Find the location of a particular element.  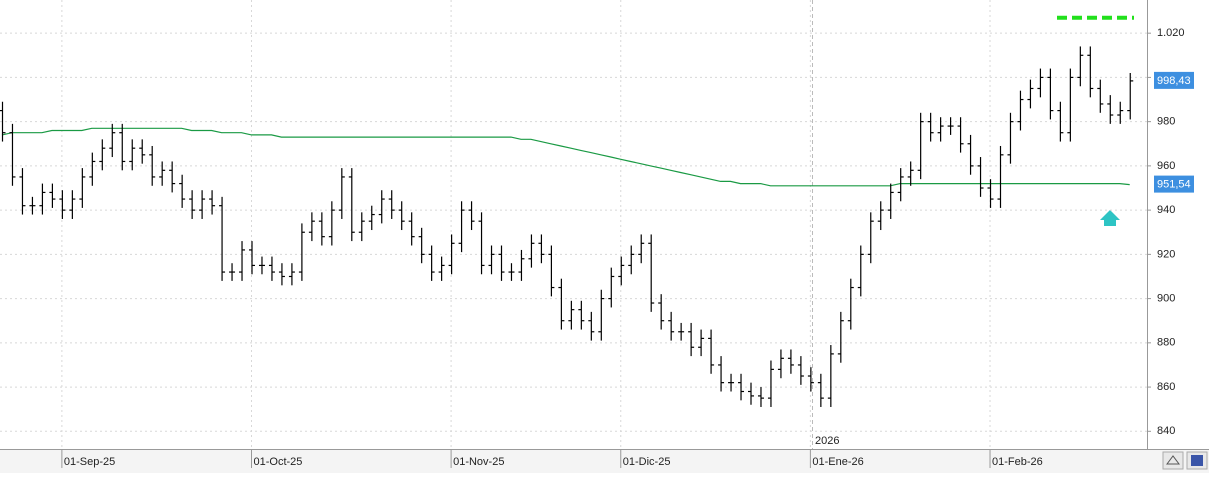

x-tick-label: 01-Feb-26 is located at coordinates (1017, 462).